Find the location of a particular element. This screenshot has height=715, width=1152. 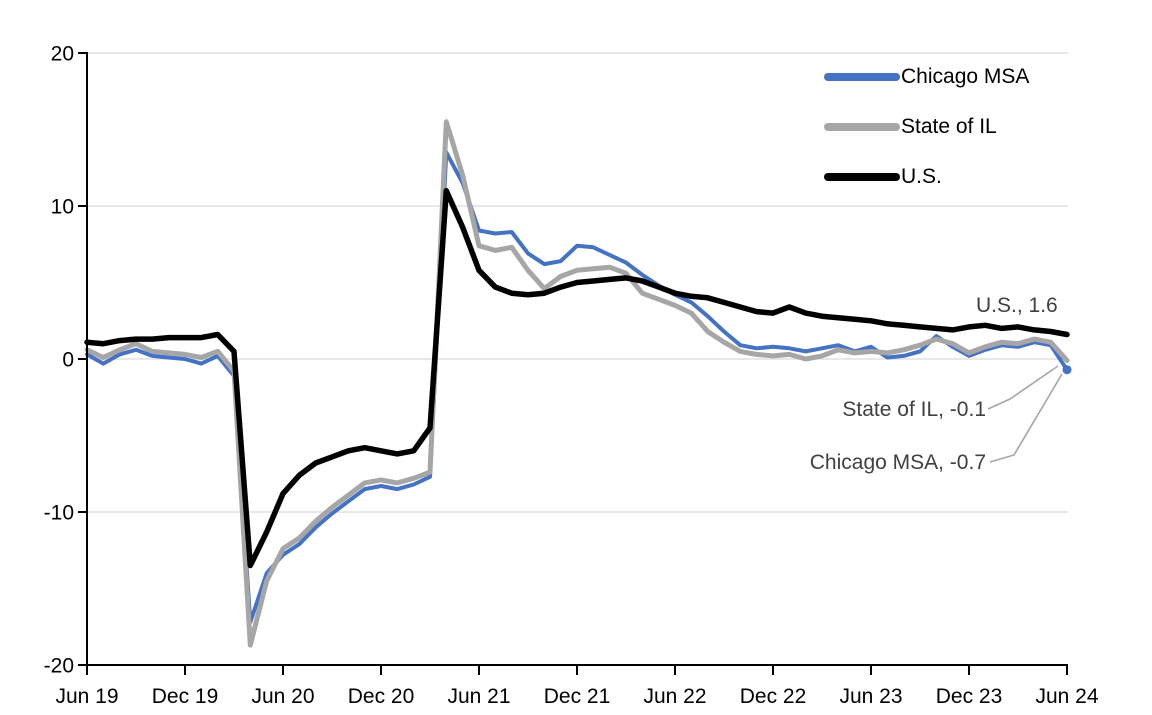

legend-swatch-chicago-msa is located at coordinates (862, 77).